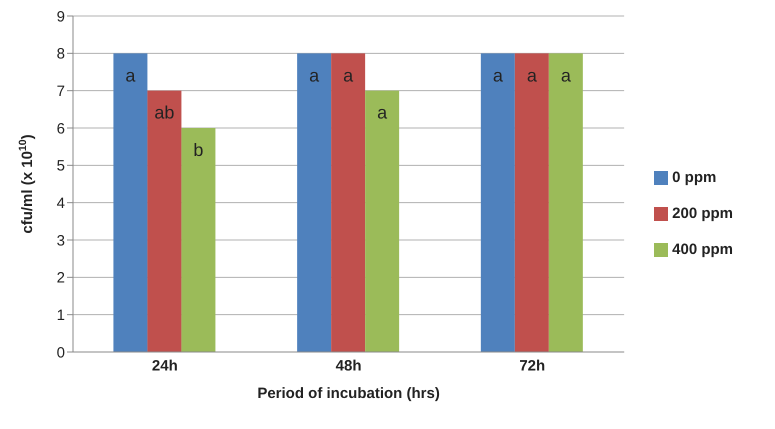 Image resolution: width=775 pixels, height=429 pixels. I want to click on y-tick-label: 5, so click(60, 166).